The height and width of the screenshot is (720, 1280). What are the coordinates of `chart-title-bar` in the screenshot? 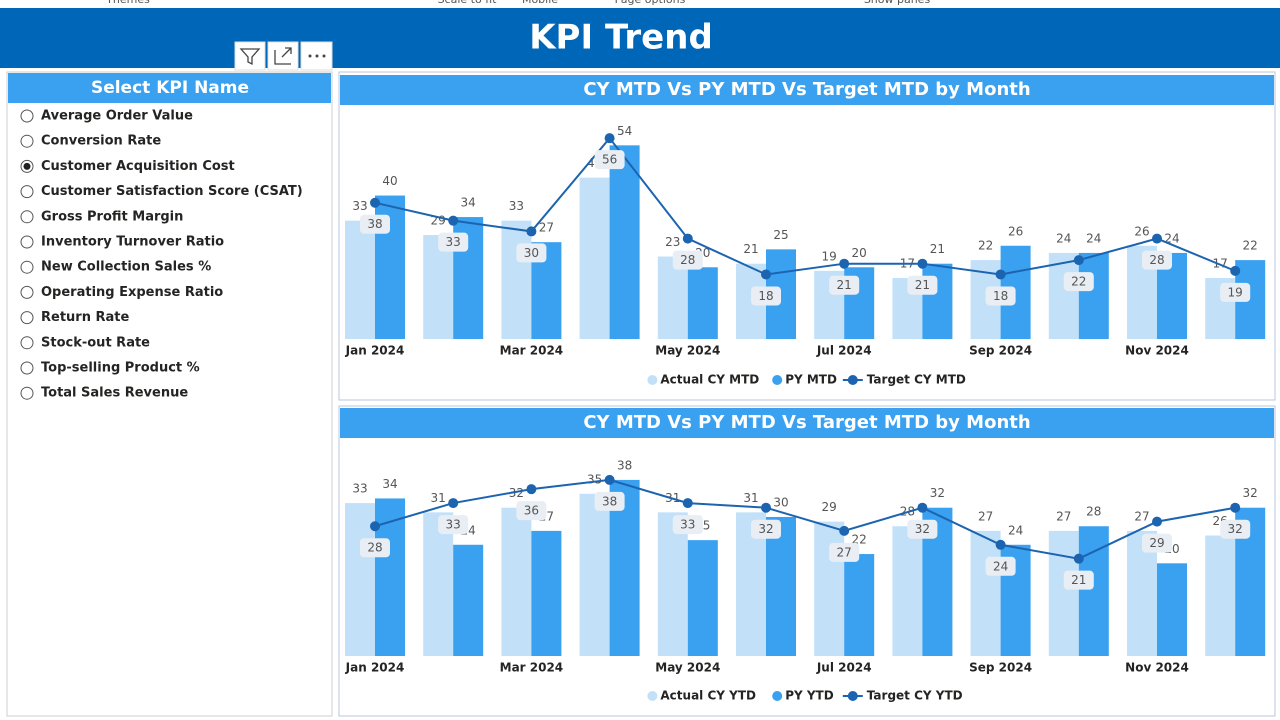 It's located at (807, 90).